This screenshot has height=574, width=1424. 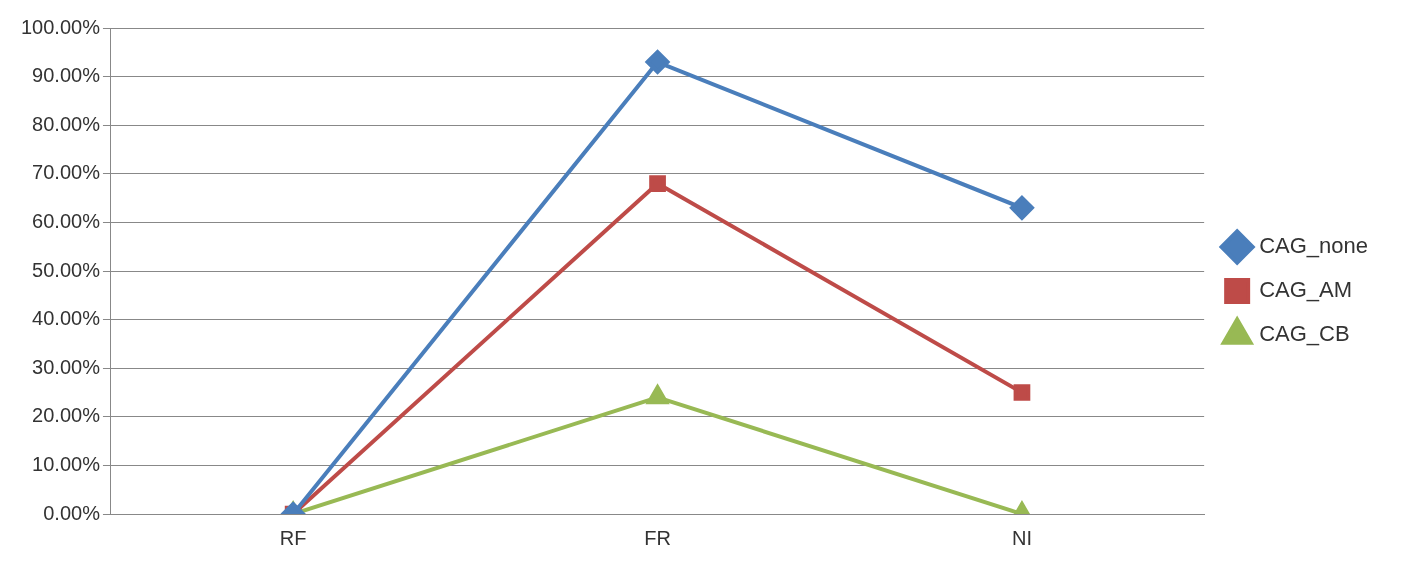 What do you see at coordinates (1304, 334) in the screenshot?
I see `legend-label: CAG_CB` at bounding box center [1304, 334].